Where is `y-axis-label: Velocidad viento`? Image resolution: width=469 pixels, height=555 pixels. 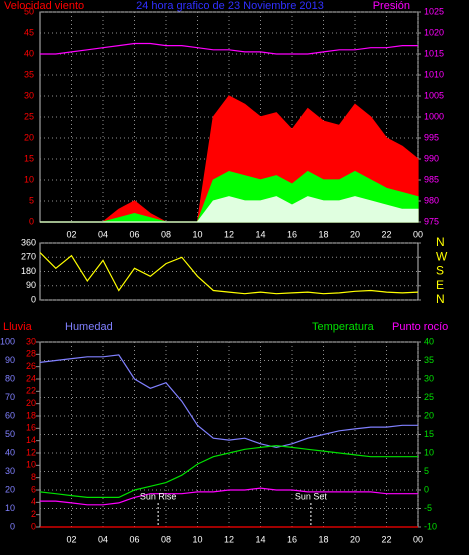
y-axis-label: Velocidad viento is located at coordinates (44, 6).